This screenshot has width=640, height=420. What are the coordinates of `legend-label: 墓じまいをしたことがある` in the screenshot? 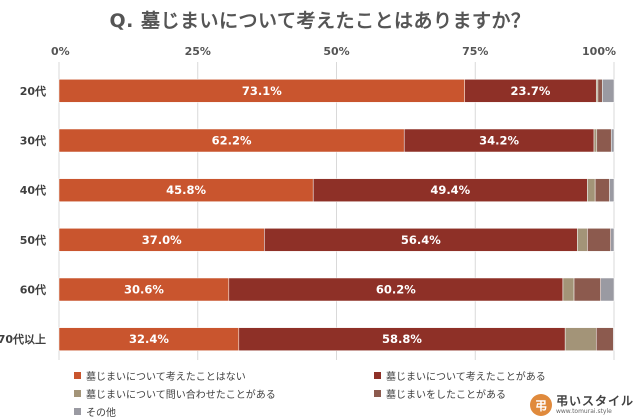 It's located at (446, 395).